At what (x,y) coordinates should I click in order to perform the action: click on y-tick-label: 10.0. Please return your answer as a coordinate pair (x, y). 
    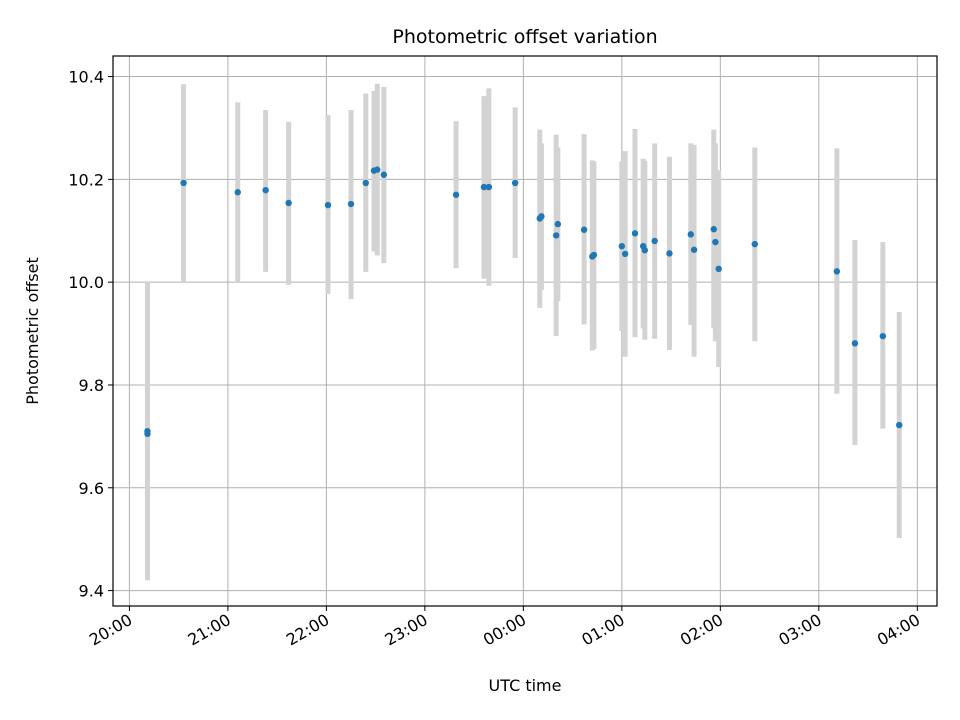
    Looking at the image, I should click on (86, 282).